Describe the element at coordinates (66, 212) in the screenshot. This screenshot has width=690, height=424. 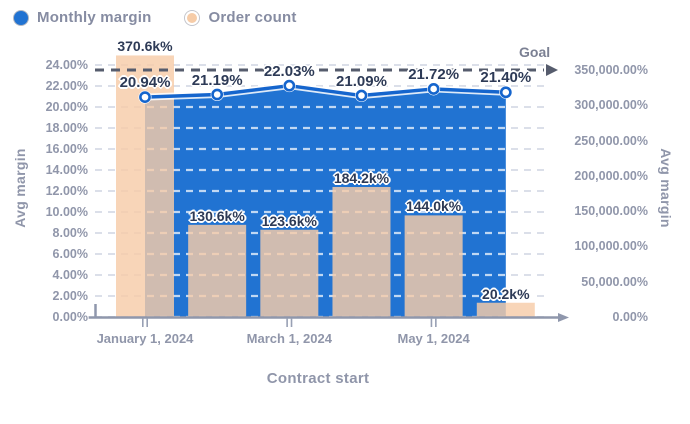
I see `y-left-tick-label: 10.00%` at that location.